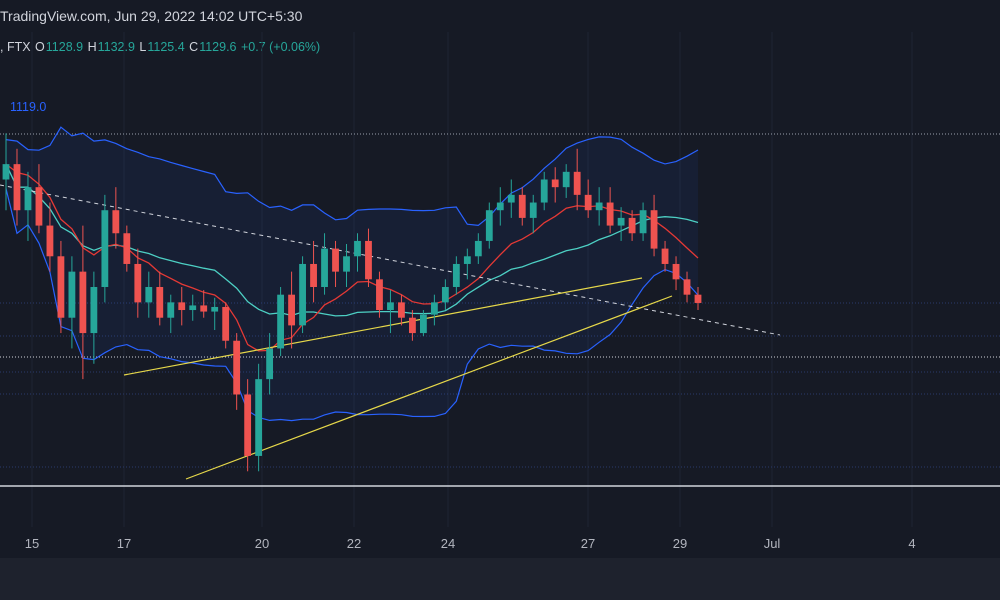 This screenshot has height=600, width=1000. What do you see at coordinates (448, 543) in the screenshot?
I see `x-tick-label: 24` at bounding box center [448, 543].